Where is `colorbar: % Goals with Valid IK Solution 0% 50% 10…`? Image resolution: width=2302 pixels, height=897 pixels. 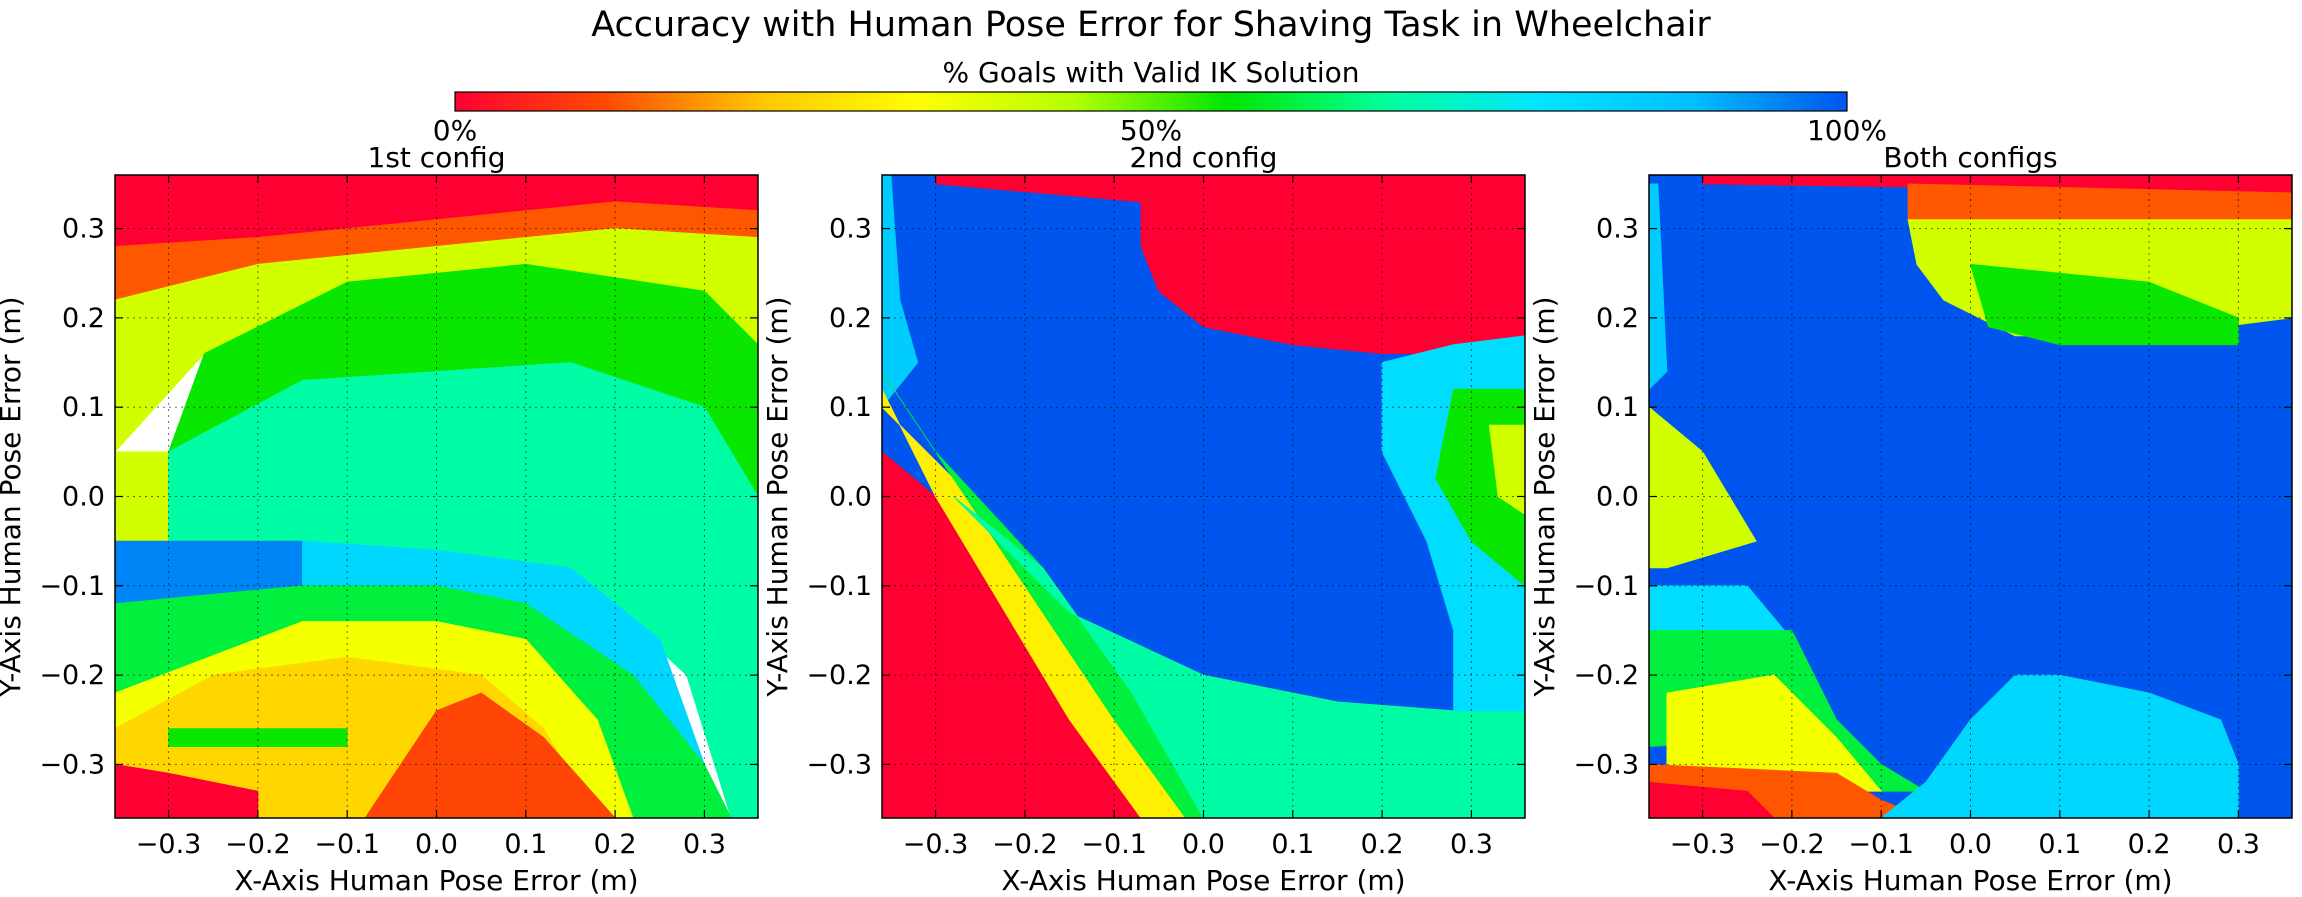
colorbar: % Goals with Valid IK Solution 0% 50% 10… is located at coordinates (1160, 101).